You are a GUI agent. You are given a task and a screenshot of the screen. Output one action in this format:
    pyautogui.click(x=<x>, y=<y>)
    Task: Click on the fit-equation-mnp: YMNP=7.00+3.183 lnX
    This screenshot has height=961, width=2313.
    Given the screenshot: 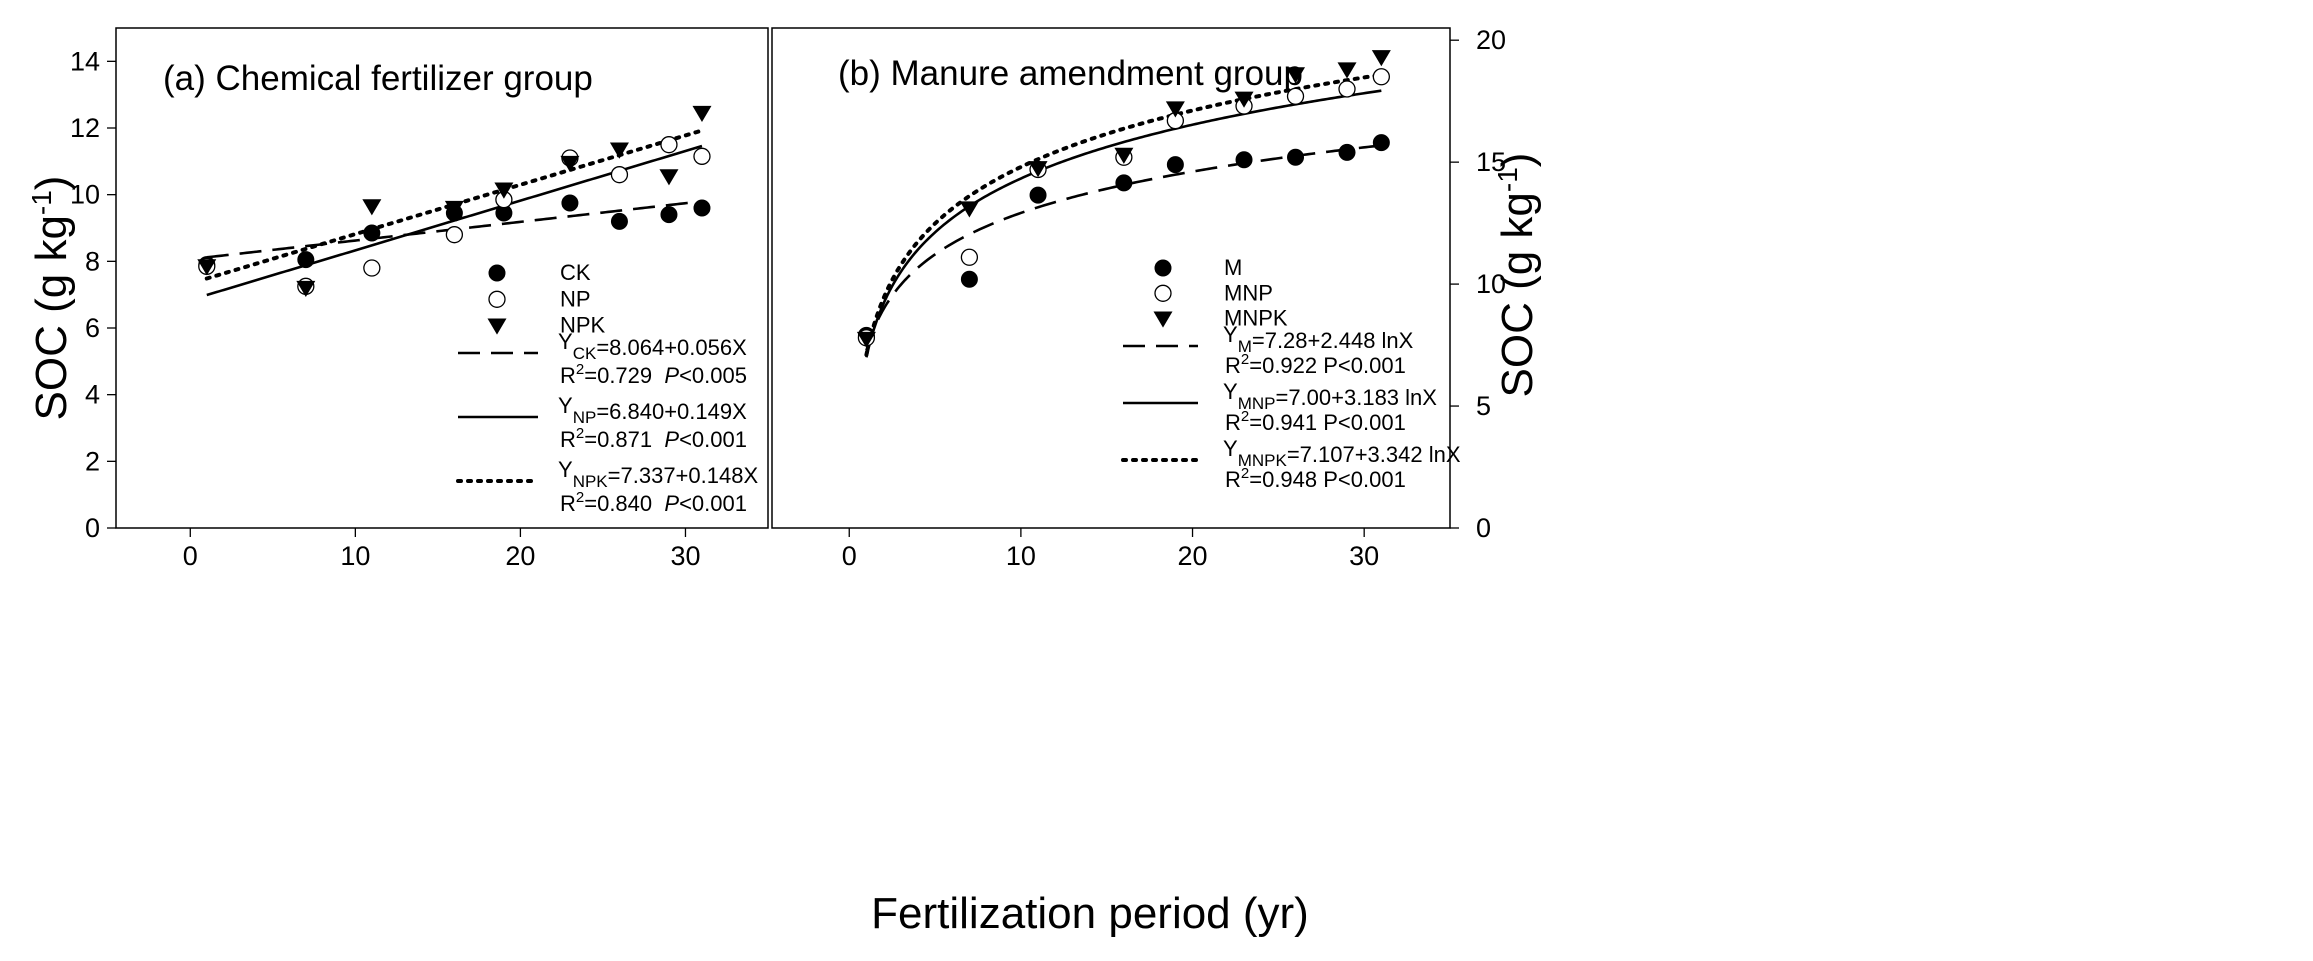 What is the action you would take?
    pyautogui.click(x=1330, y=396)
    